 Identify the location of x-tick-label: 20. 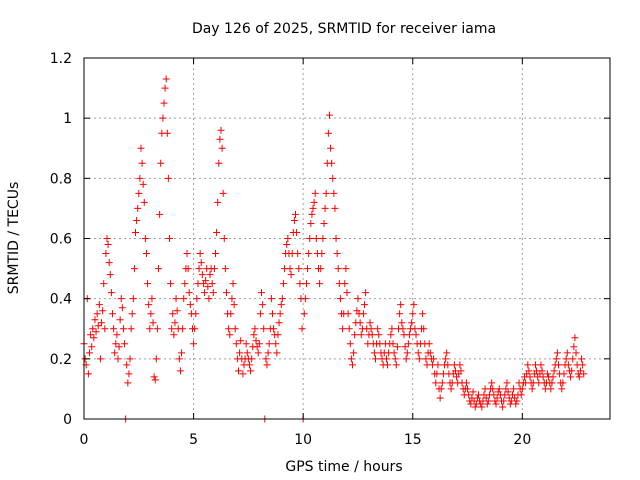
(522, 440).